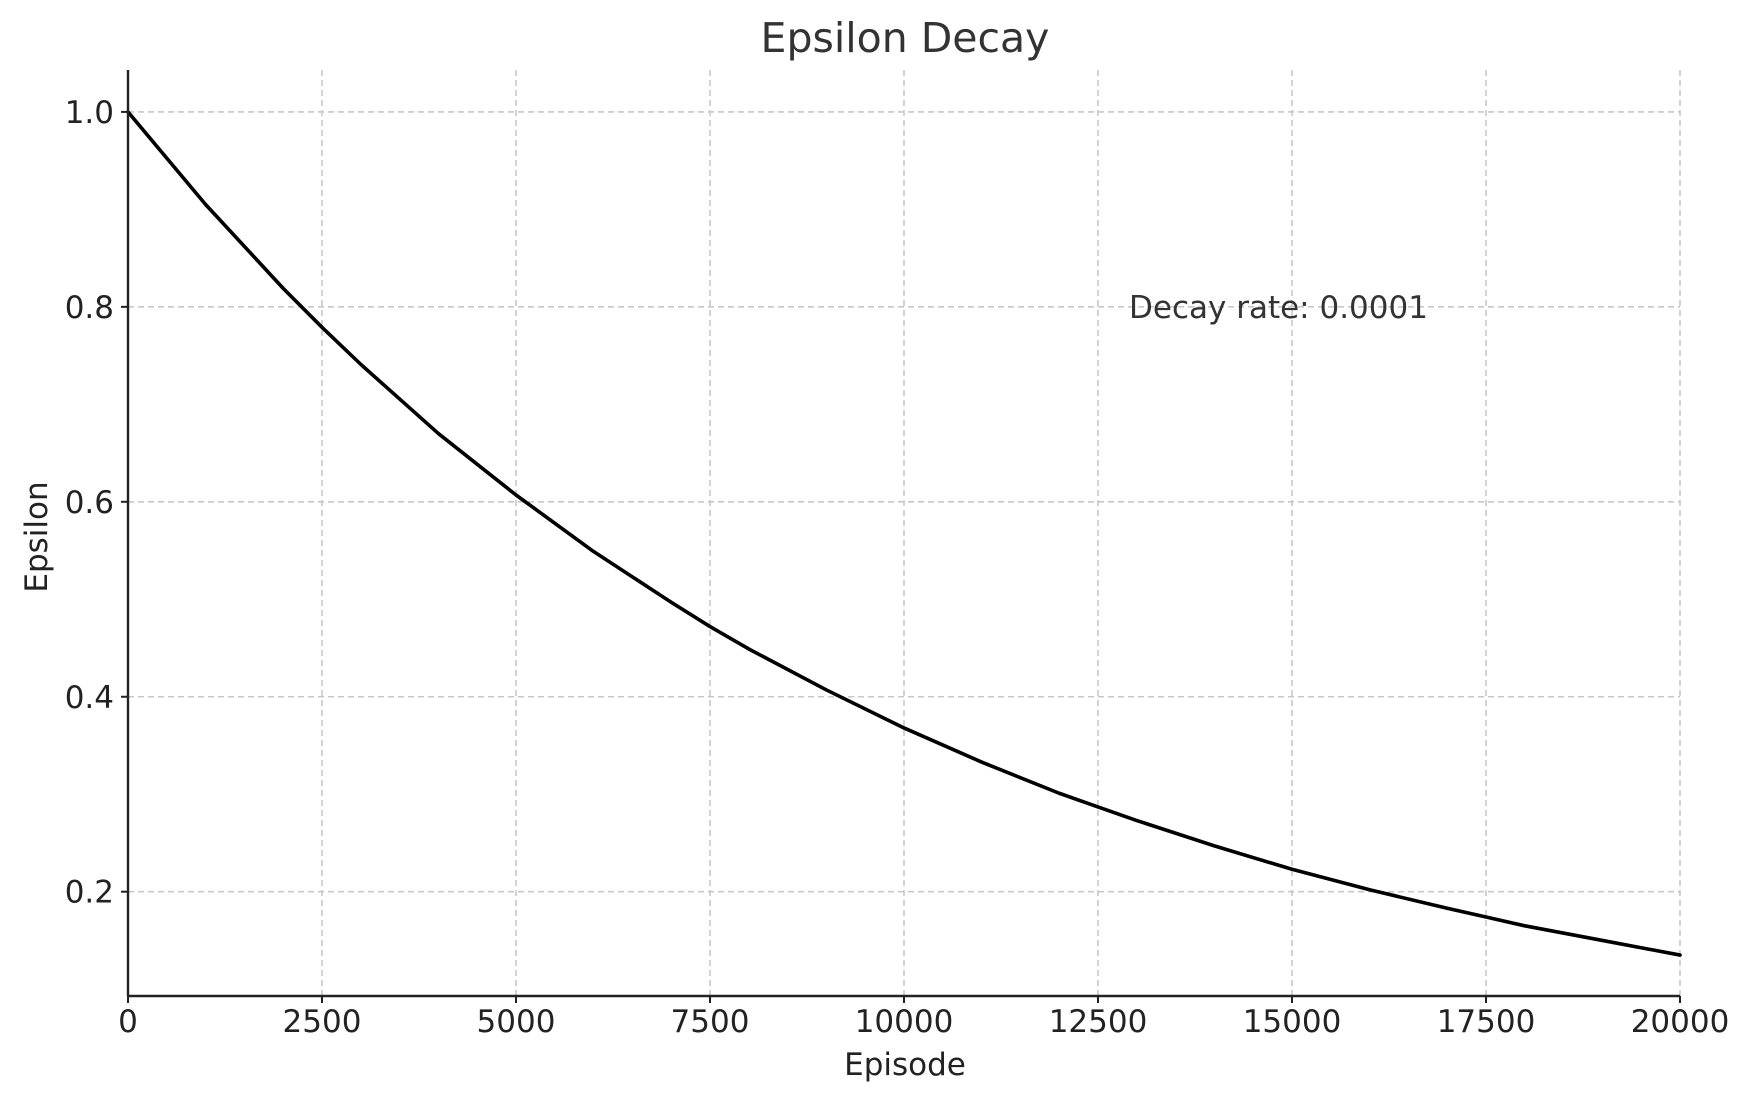 The height and width of the screenshot is (1101, 1750). What do you see at coordinates (516, 1022) in the screenshot?
I see `x-tick-label: 5000` at bounding box center [516, 1022].